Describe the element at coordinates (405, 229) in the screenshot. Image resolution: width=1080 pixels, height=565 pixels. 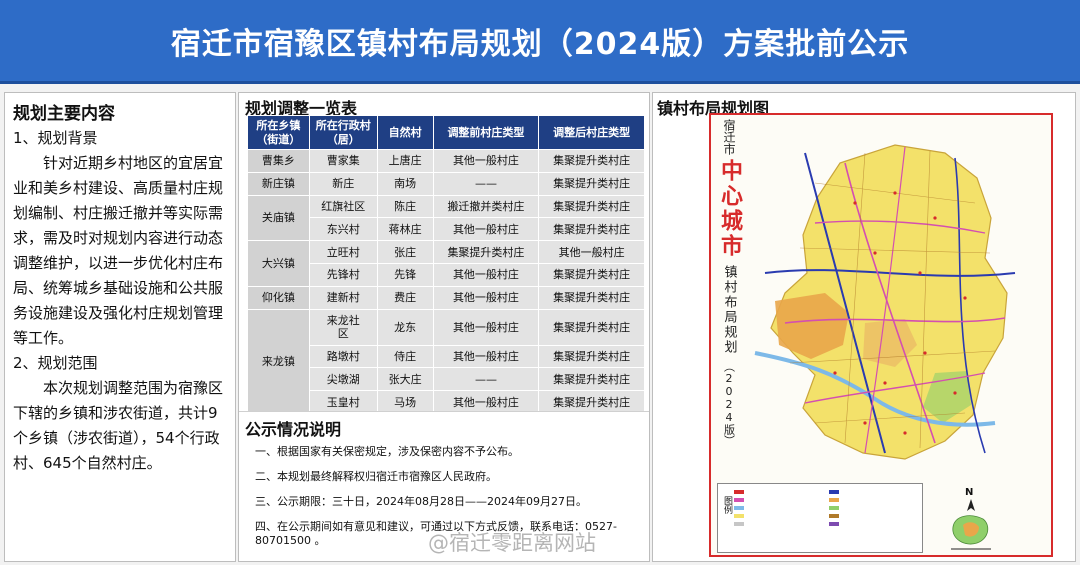
I see `cell-natural: 蒋林庄` at that location.